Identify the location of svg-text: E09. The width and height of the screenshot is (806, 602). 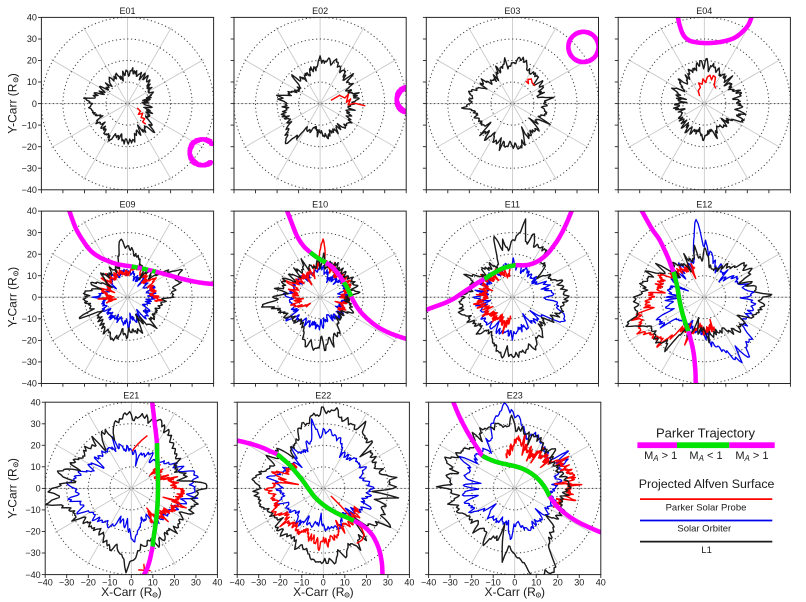
(127, 205).